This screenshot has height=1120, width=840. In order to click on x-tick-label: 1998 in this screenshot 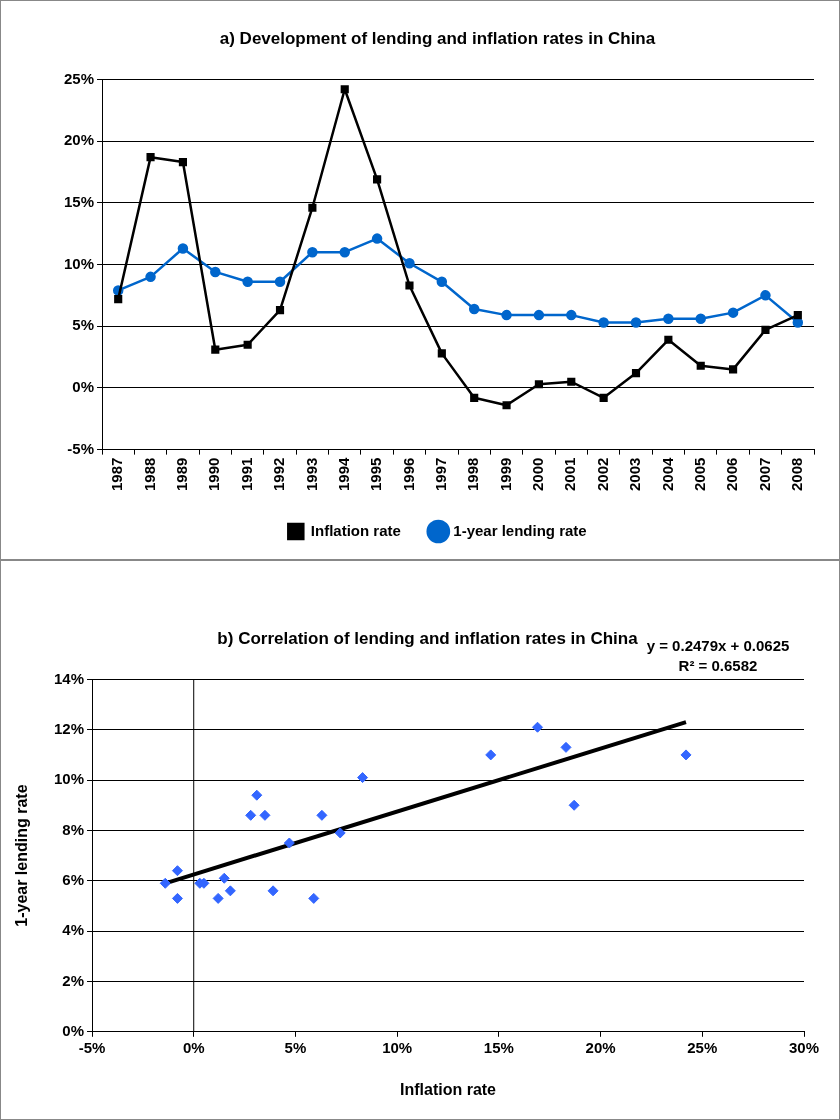, I will do `click(473, 474)`.